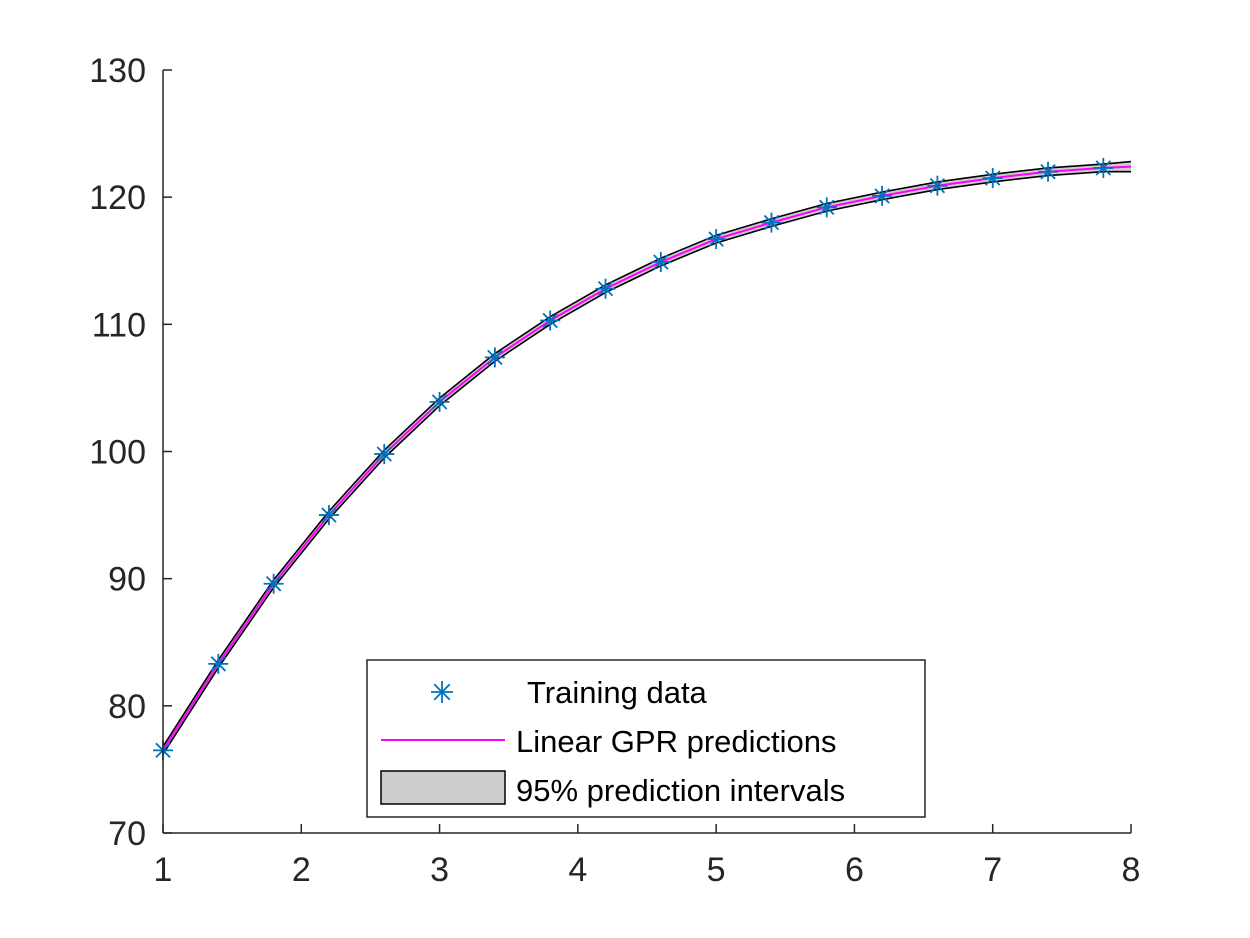 The width and height of the screenshot is (1250, 938). I want to click on legend-interval-patch, so click(443, 787).